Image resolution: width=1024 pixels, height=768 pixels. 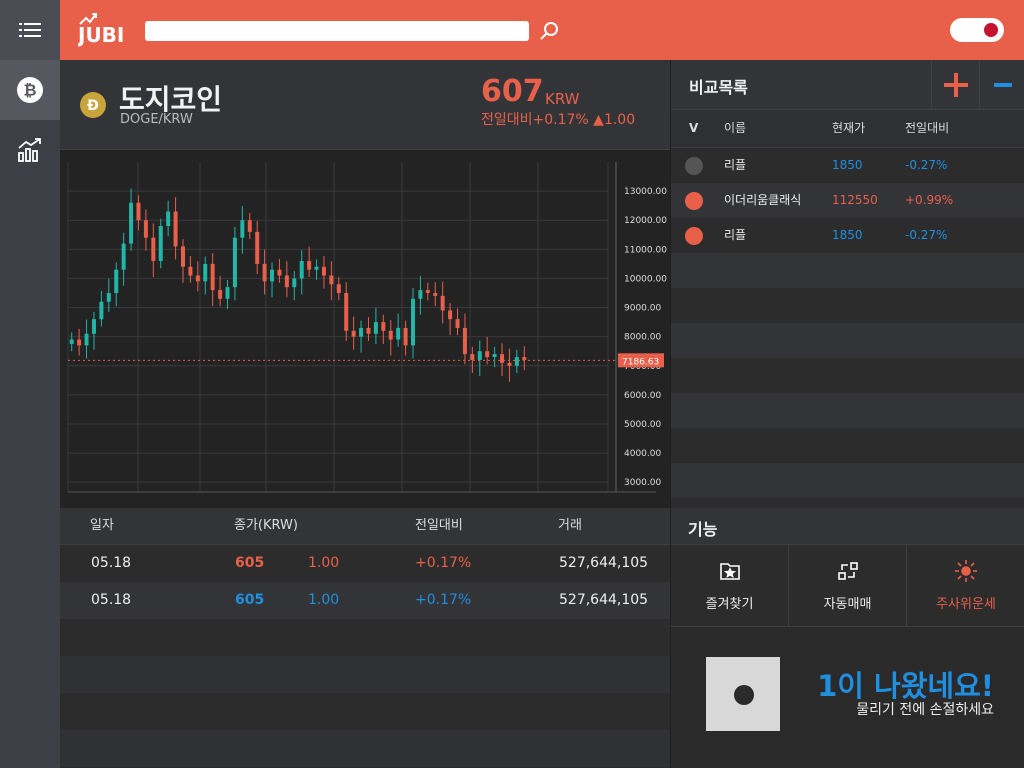 I want to click on list-item: 이더리움클래식 112550 +0.99%, so click(x=847, y=200).